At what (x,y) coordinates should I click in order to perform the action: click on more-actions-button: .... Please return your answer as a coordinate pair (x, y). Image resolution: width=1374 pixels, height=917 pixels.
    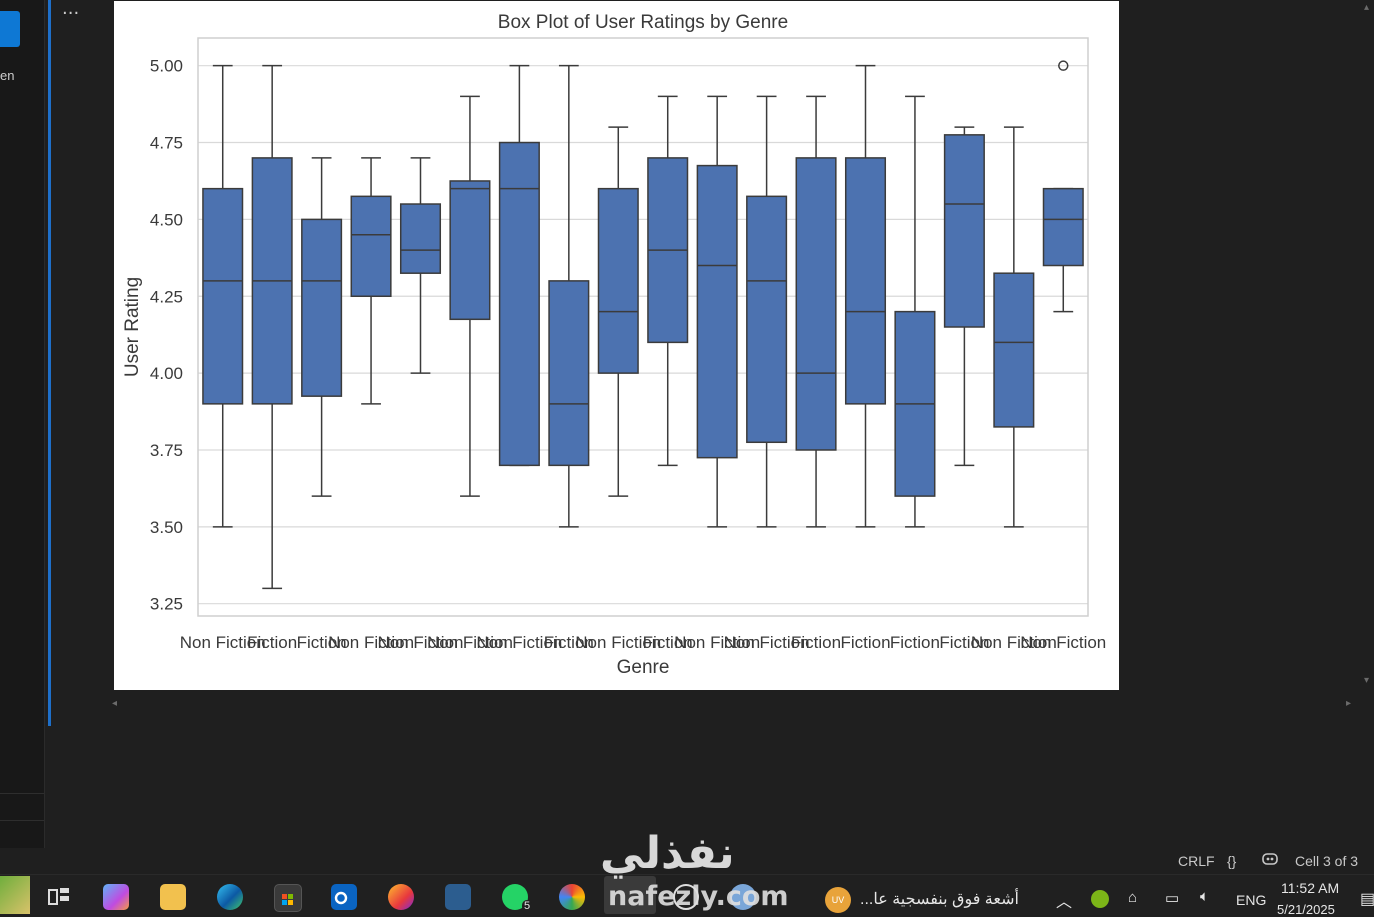
    Looking at the image, I should click on (71, 9).